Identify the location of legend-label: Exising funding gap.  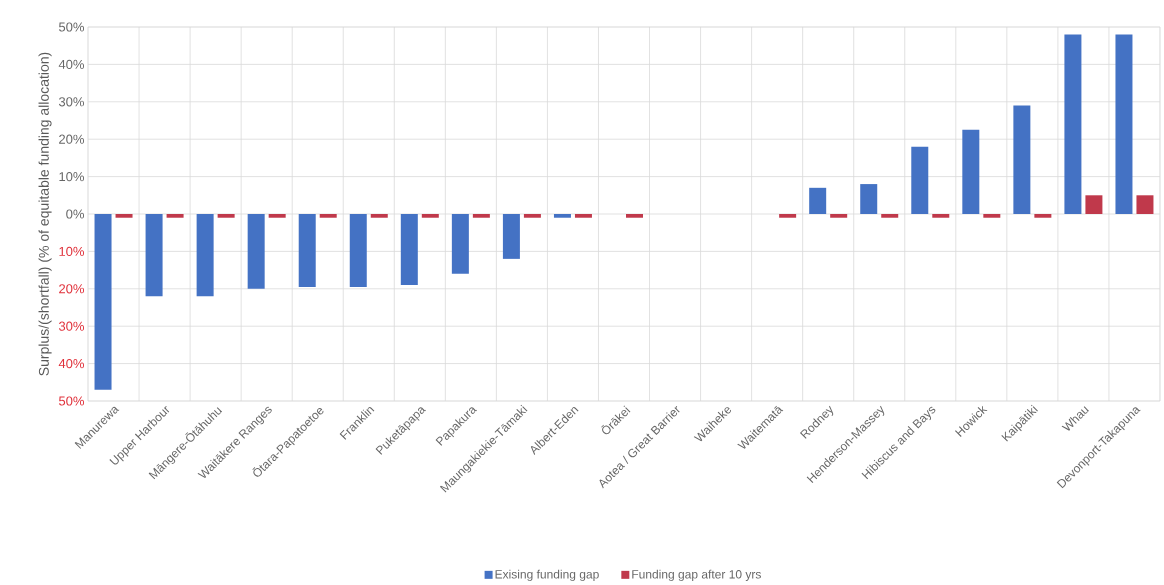
(547, 575).